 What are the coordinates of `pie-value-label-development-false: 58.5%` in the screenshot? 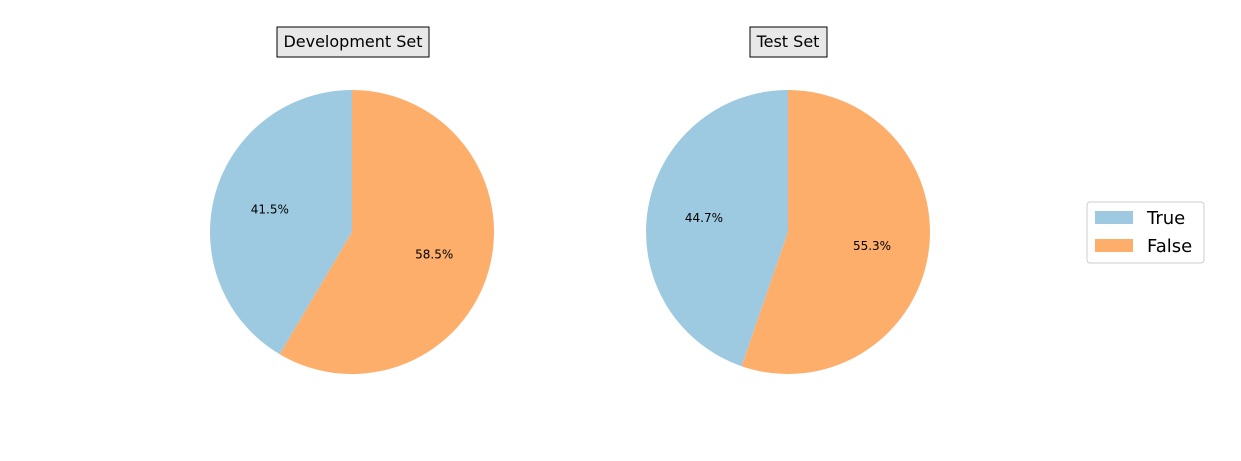 It's located at (434, 254).